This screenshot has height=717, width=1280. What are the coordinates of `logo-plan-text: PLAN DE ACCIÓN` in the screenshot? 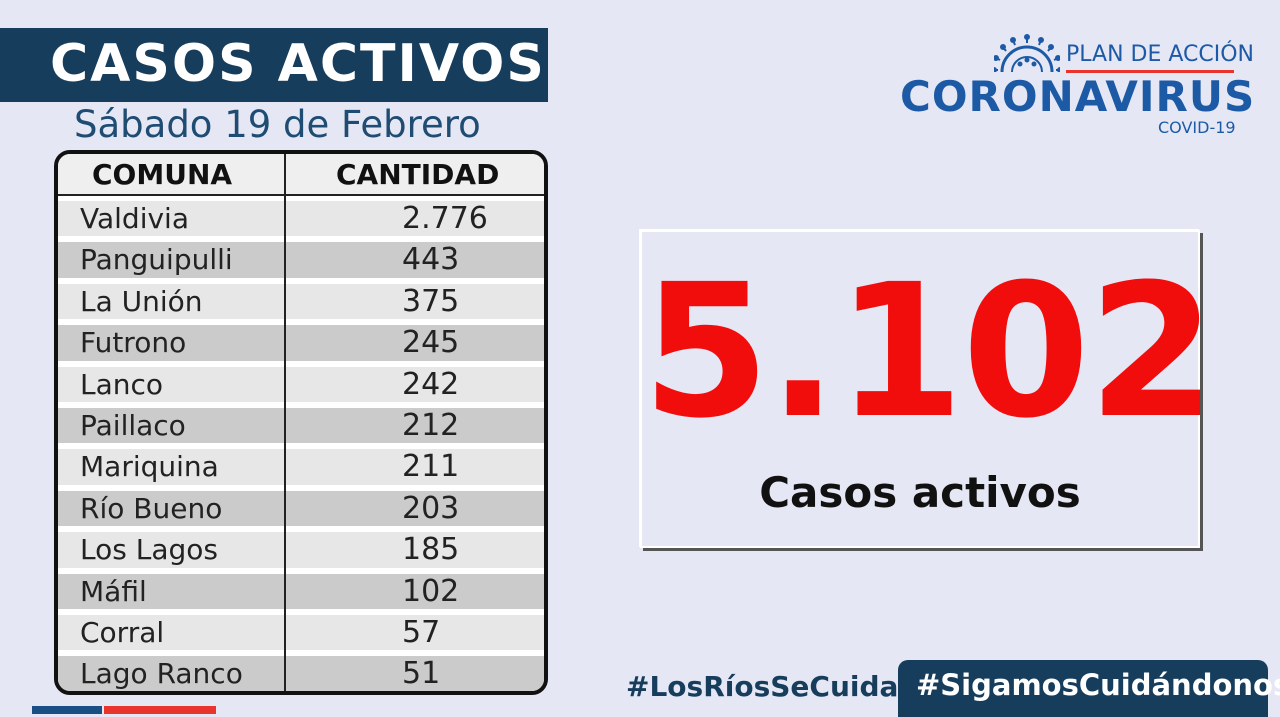 It's located at (1160, 54).